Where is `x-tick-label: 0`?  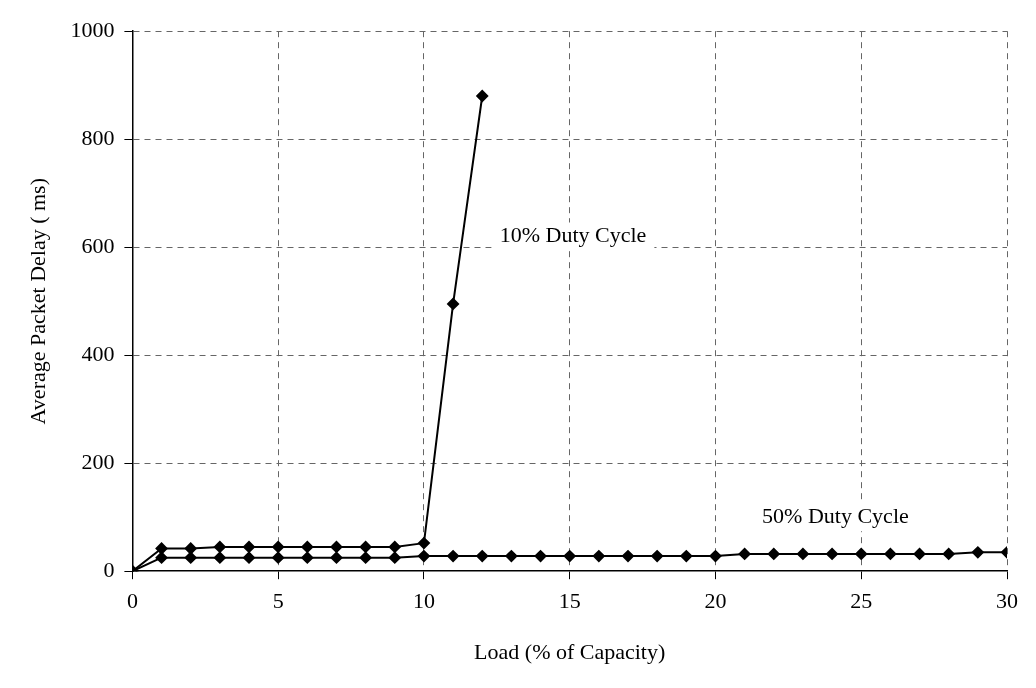
x-tick-label: 0 is located at coordinates (132, 601).